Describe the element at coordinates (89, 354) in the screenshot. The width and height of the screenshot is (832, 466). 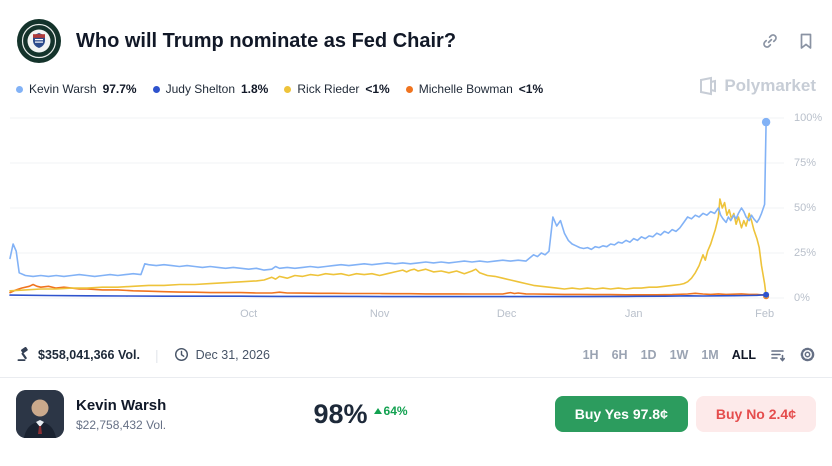
I see `market-volume: $358,041,366 Vol.` at that location.